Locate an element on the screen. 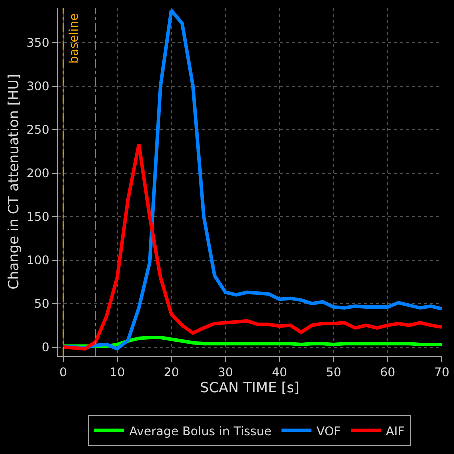 The width and height of the screenshot is (454, 454). x-tick-label: 10 is located at coordinates (118, 372).